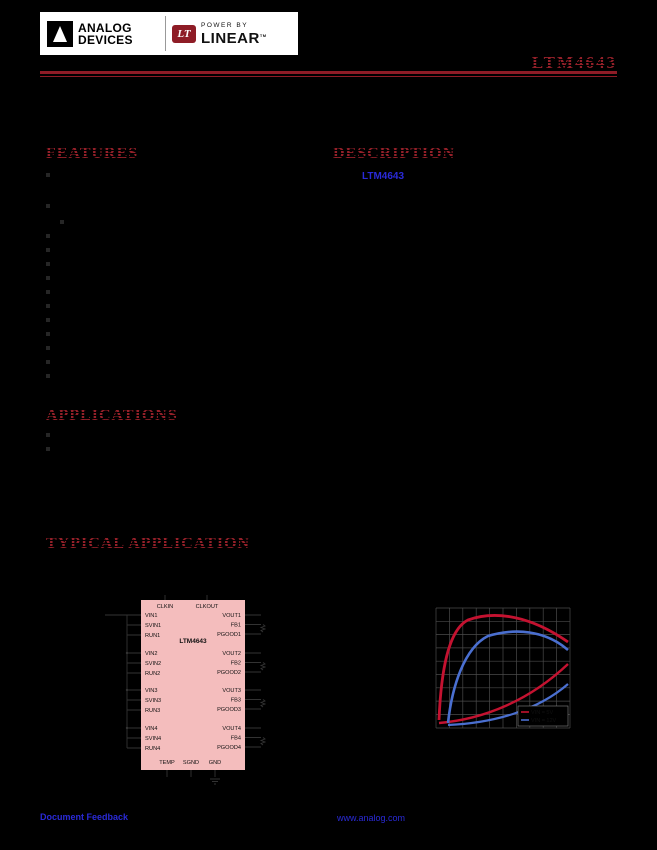  What do you see at coordinates (544, 721) in the screenshot?
I see `legend-label-vin12: VIN = 12V` at bounding box center [544, 721].